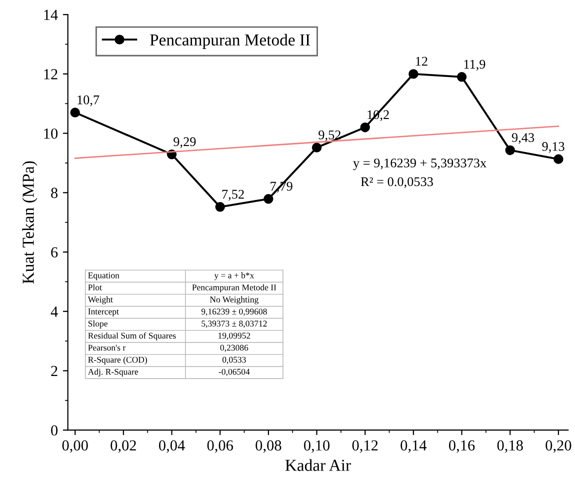  What do you see at coordinates (107, 347) in the screenshot?
I see `annotation: Pearson's r` at bounding box center [107, 347].